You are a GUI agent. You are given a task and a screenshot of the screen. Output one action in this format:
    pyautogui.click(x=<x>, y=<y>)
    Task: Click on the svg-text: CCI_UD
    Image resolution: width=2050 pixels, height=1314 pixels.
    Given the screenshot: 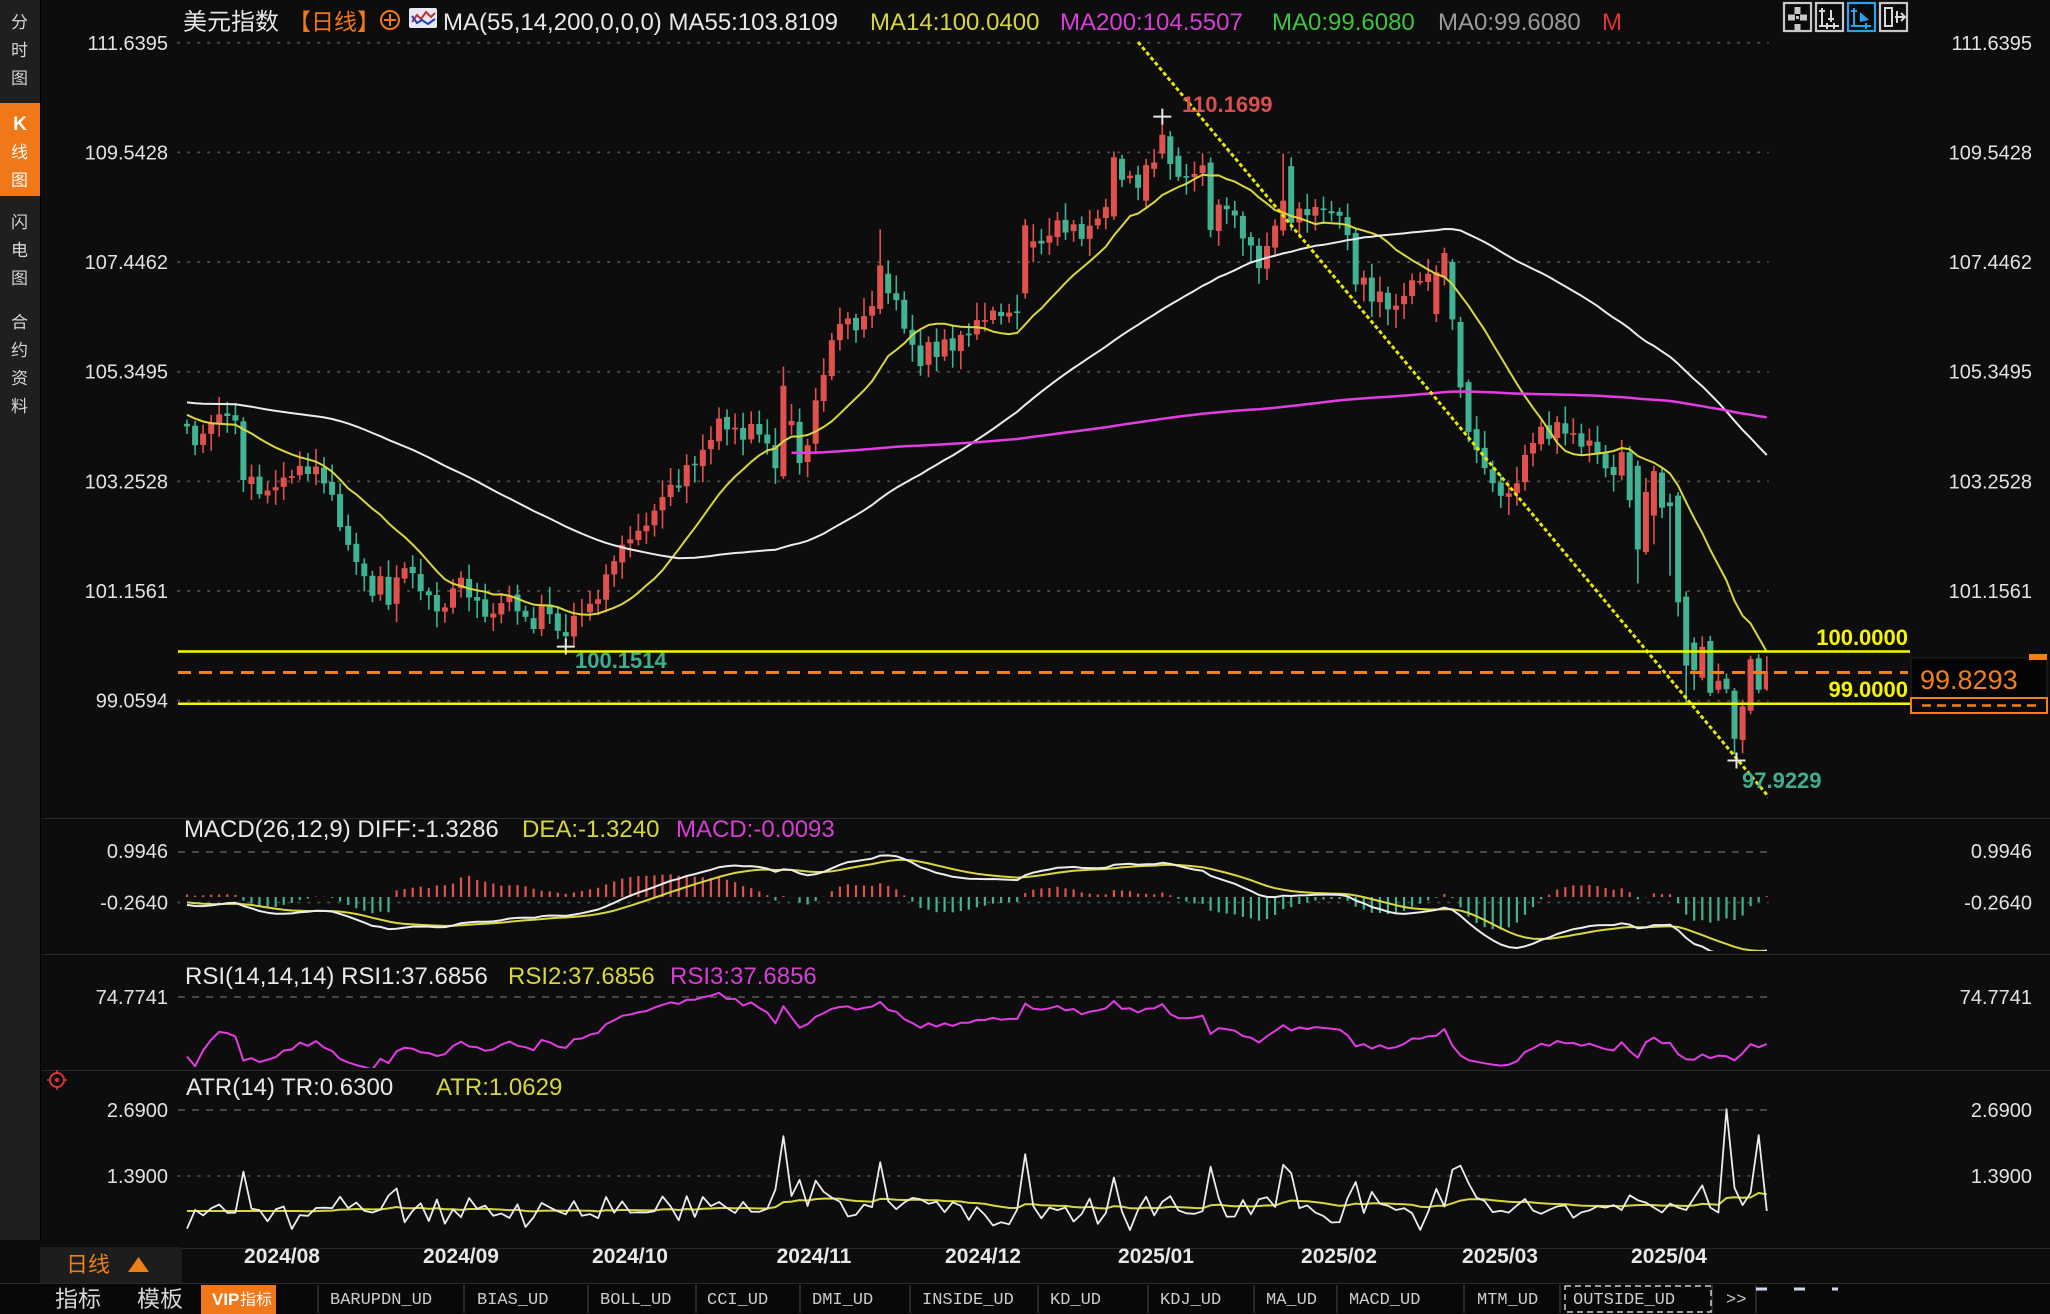 What is the action you would take?
    pyautogui.click(x=737, y=1300)
    